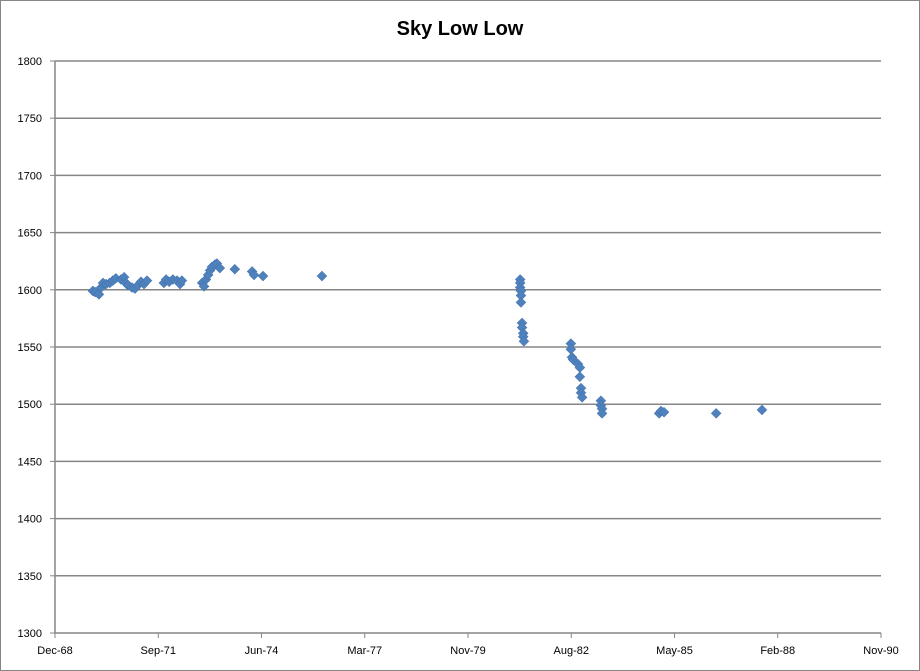 The height and width of the screenshot is (671, 920). Describe the element at coordinates (30, 176) in the screenshot. I see `y-tick-label: 1700` at that location.